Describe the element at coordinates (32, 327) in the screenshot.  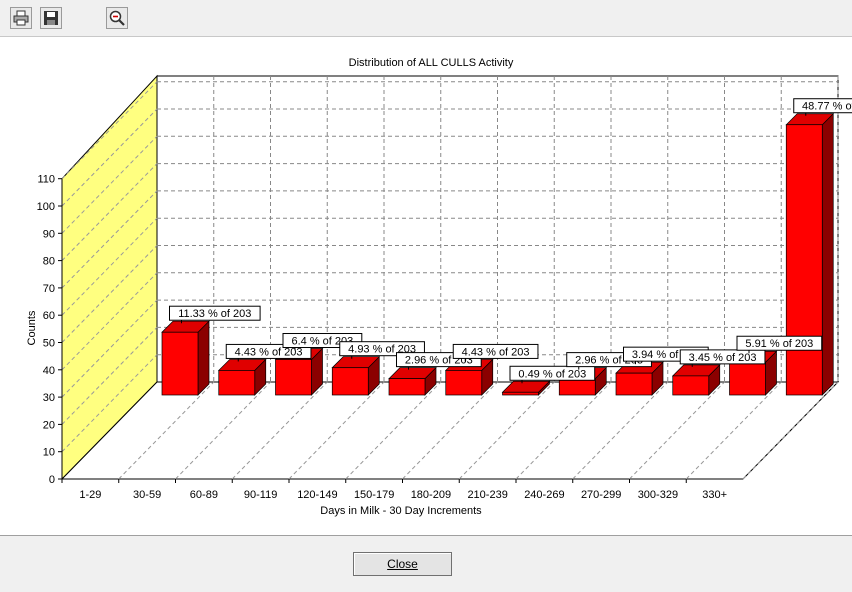
I see `y-axis-label: Counts` at that location.